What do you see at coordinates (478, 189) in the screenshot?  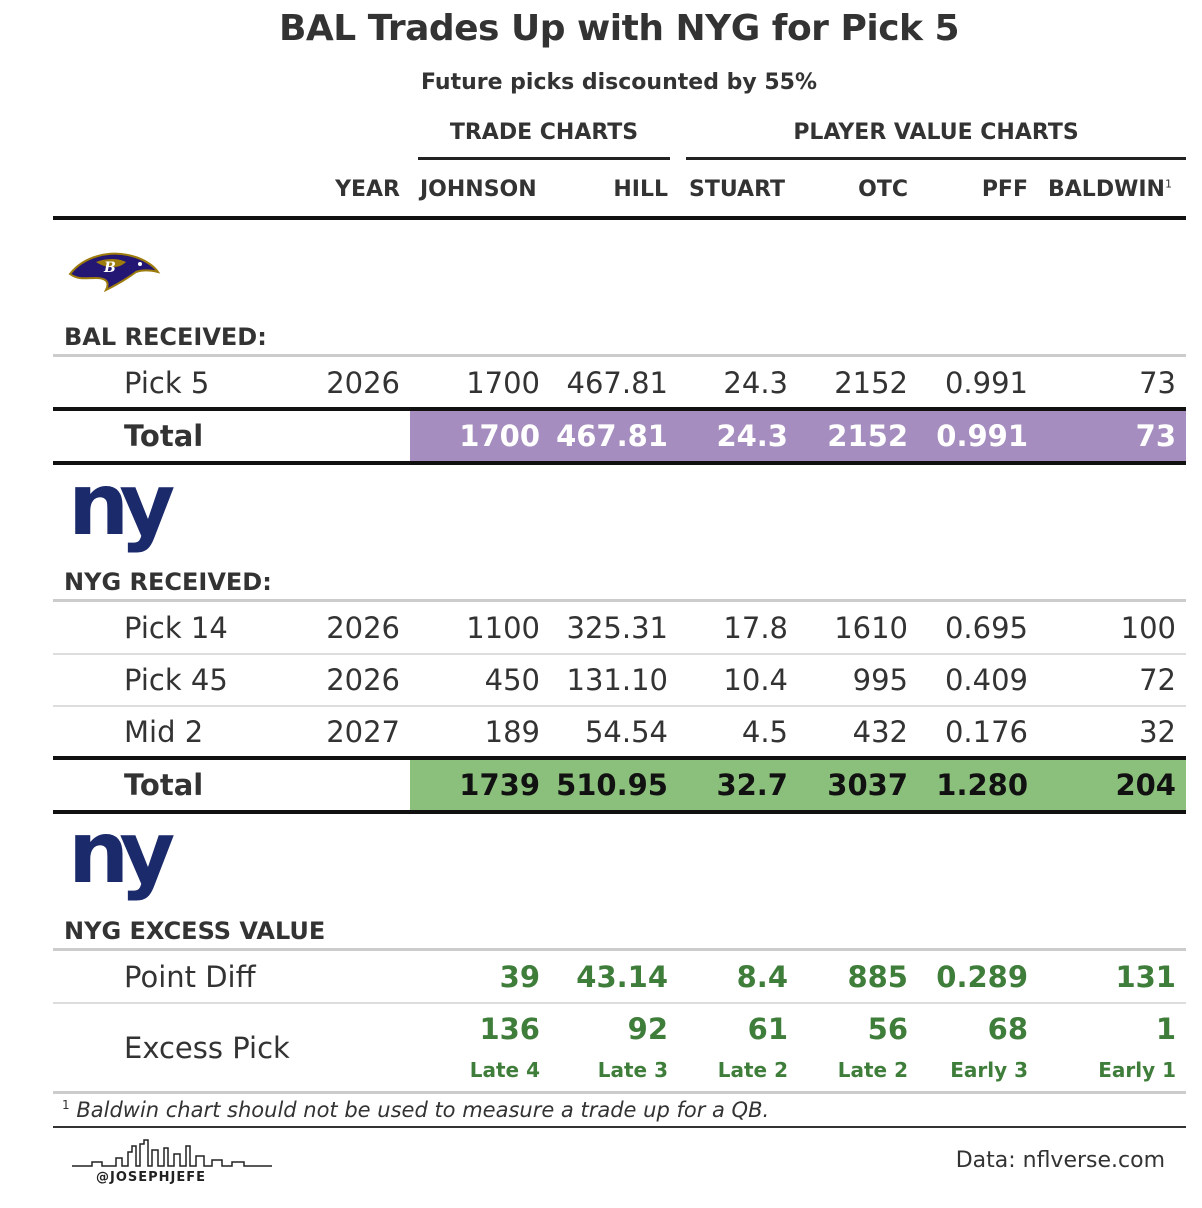 I see `col-johnson: JOHNSON` at bounding box center [478, 189].